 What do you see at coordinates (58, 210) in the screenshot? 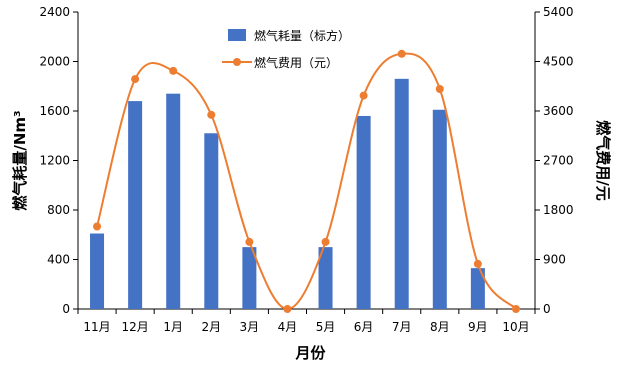
I see `left-tick-label: 800` at bounding box center [58, 210].